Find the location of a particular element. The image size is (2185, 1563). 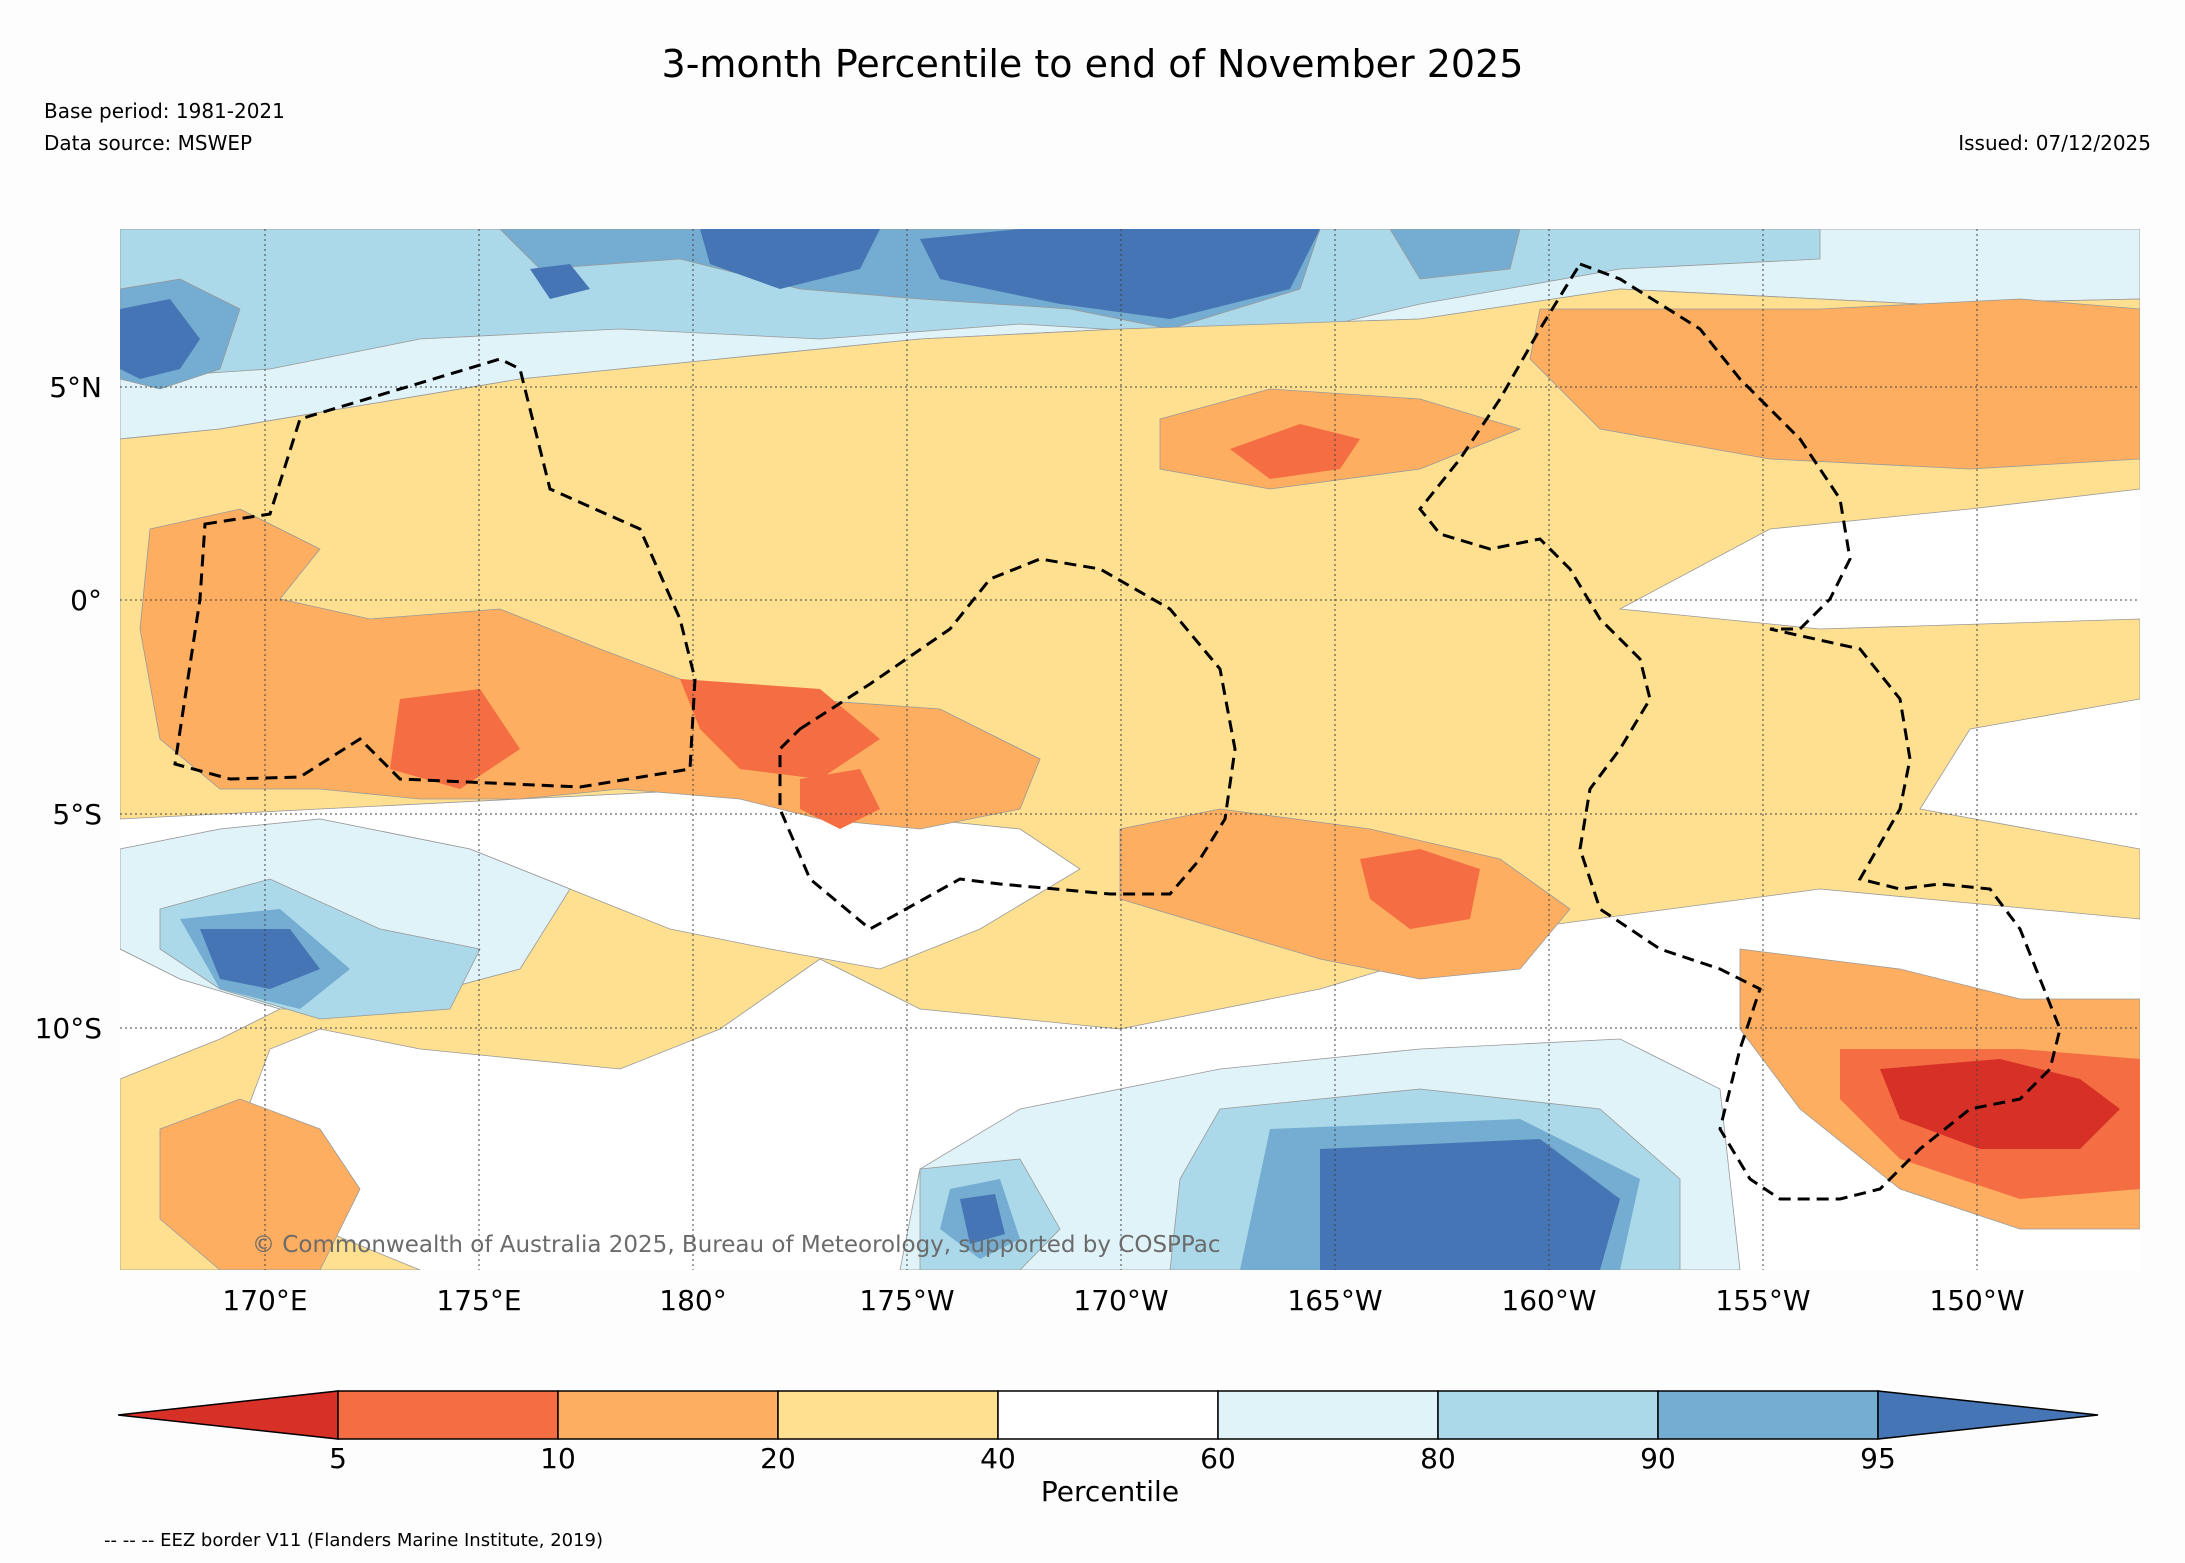

colorbar-tick-95: 95 is located at coordinates (1878, 1458).